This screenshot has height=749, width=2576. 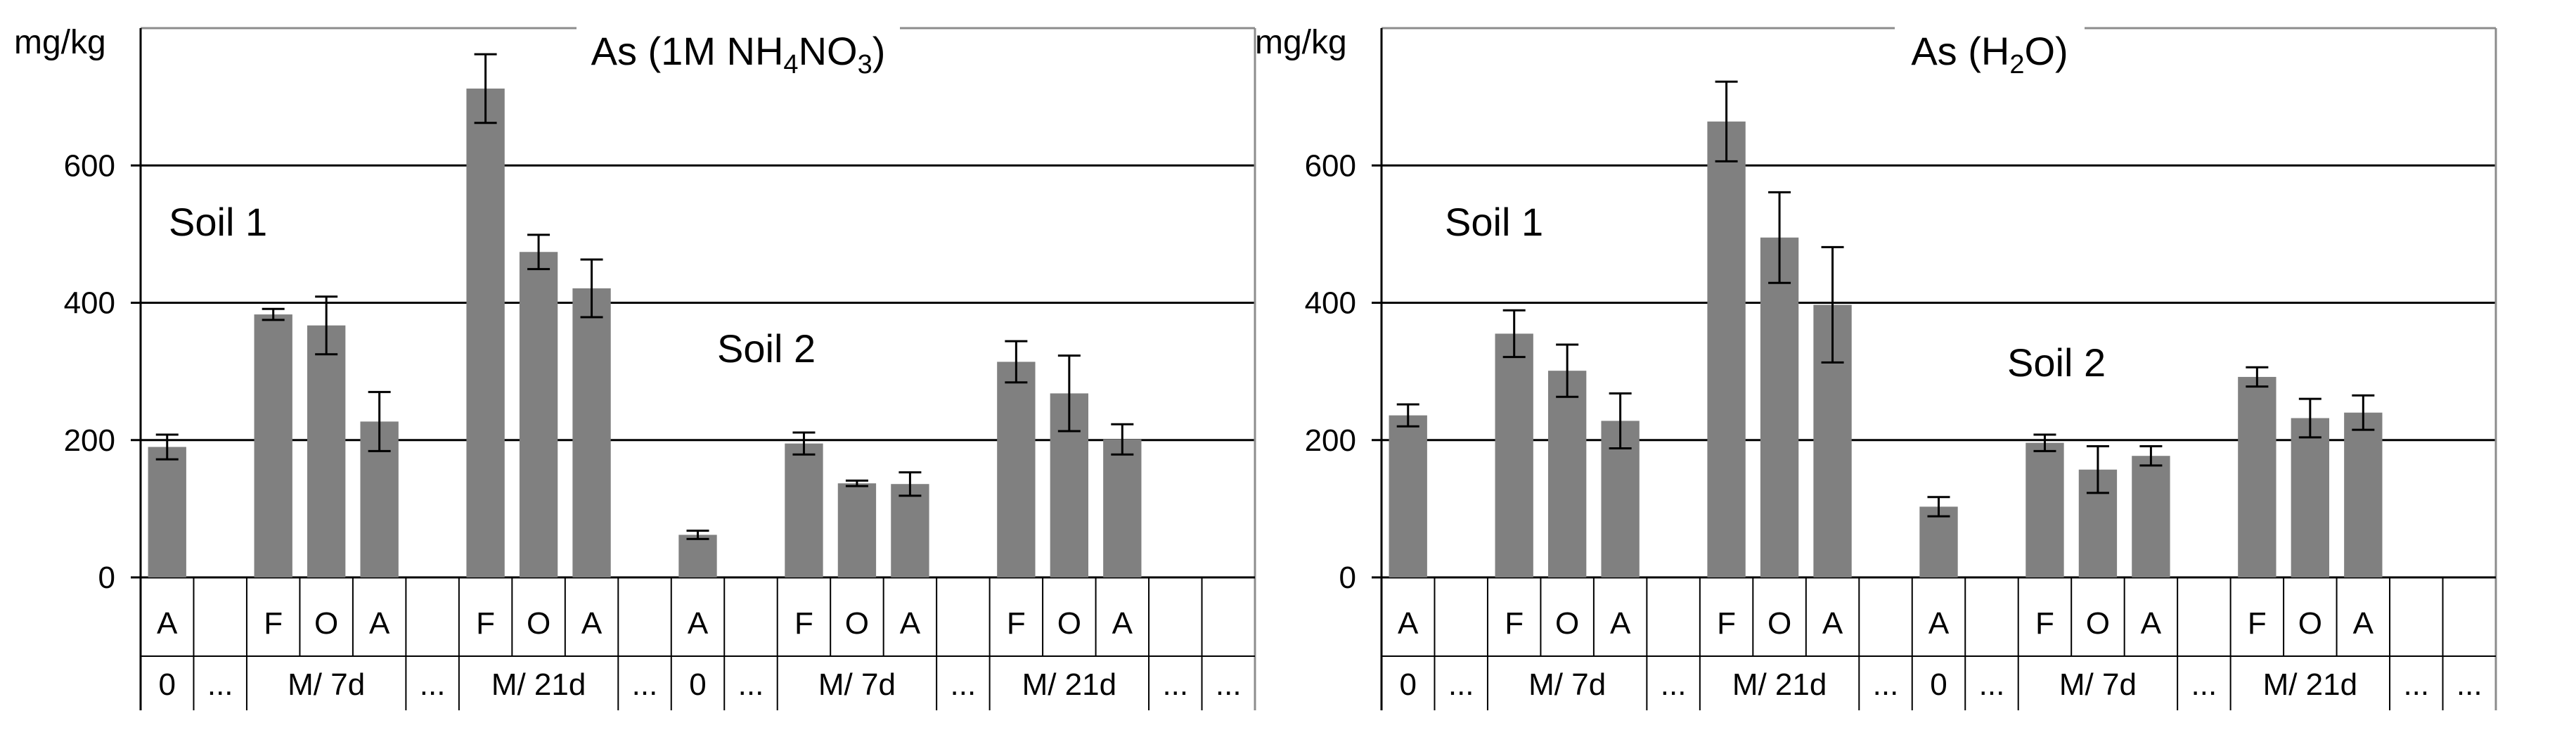 What do you see at coordinates (2046, 51) in the screenshot?
I see `title-text: O)` at bounding box center [2046, 51].